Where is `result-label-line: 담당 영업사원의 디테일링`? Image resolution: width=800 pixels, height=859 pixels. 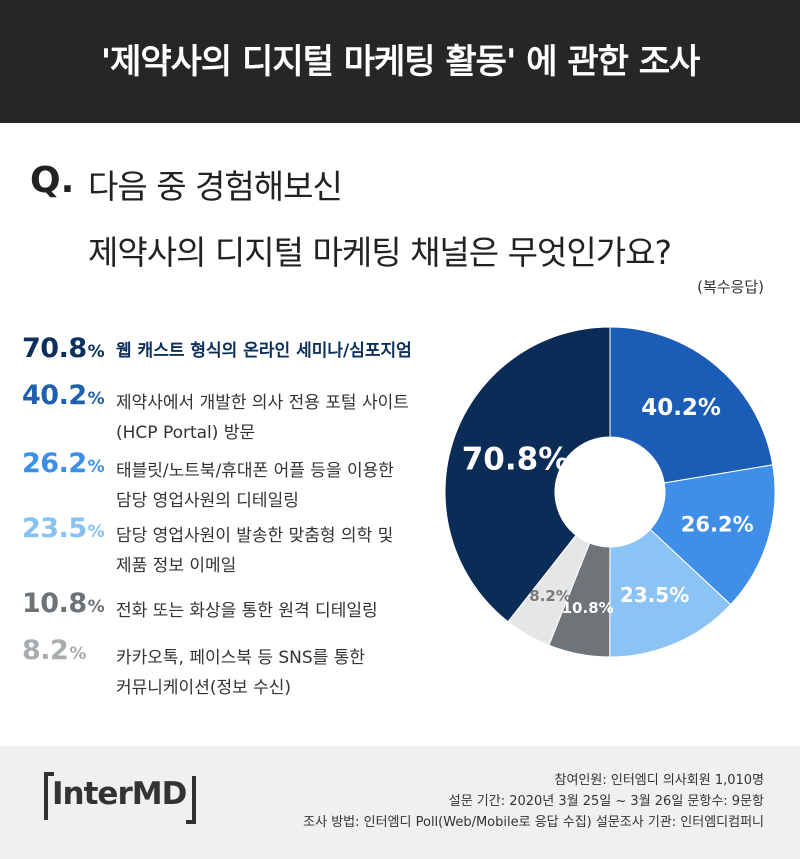
result-label-line: 담당 영업사원의 디테일링 is located at coordinates (207, 501).